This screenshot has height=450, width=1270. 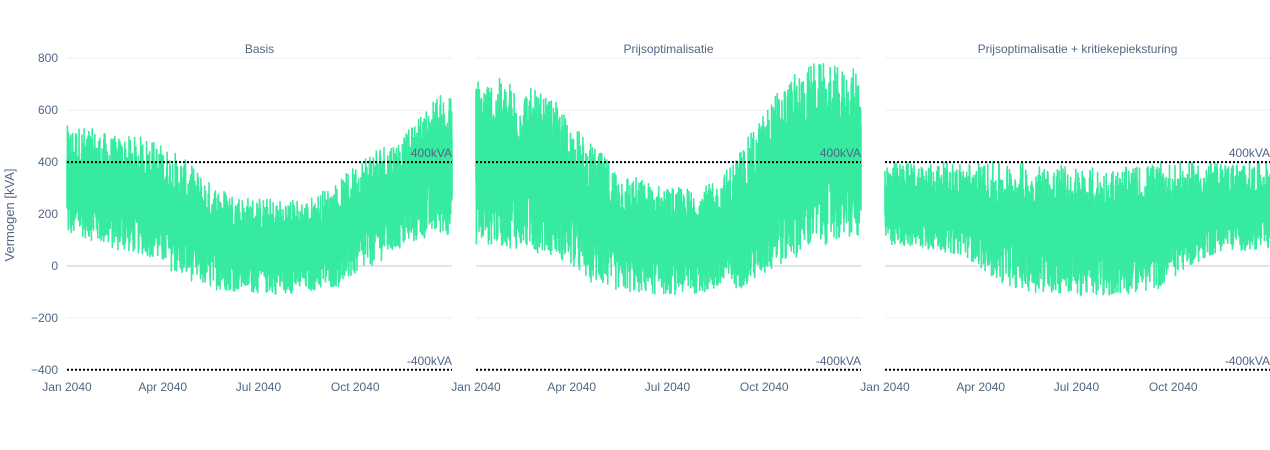 I want to click on y-axis-title: Vermogen [kVA], so click(x=9, y=215).